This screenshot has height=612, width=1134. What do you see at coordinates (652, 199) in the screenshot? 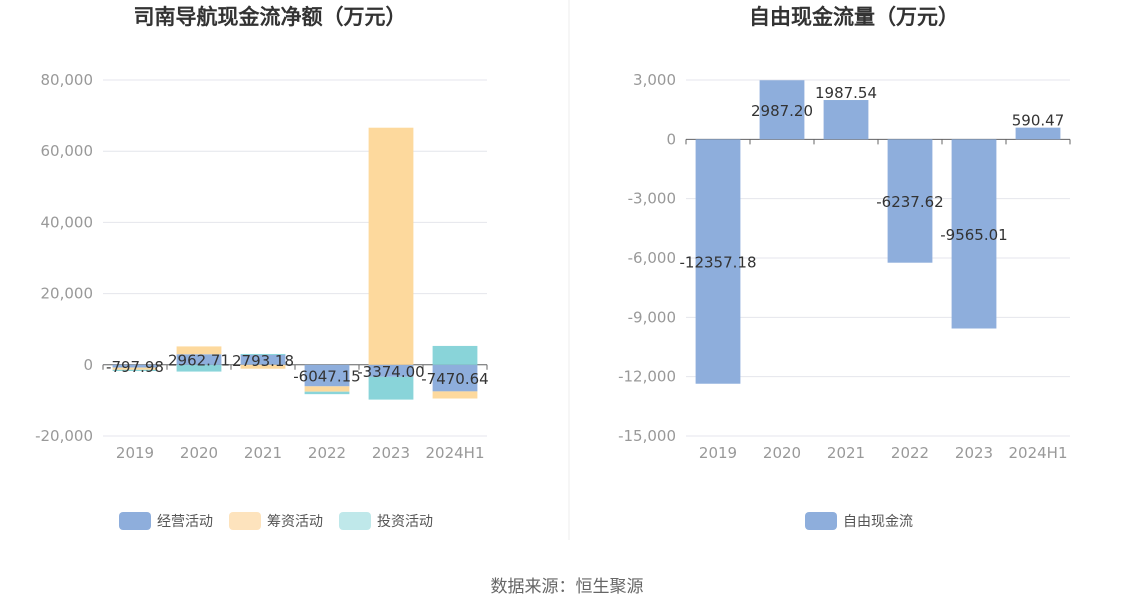
I see `right-y-tick-label: -3,000` at bounding box center [652, 199].